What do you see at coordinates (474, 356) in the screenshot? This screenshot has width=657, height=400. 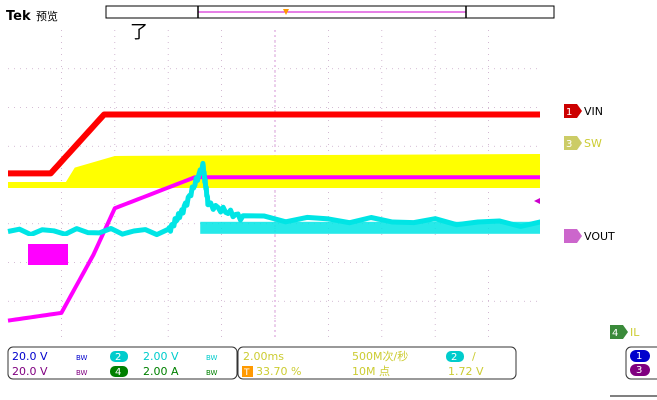 I see `trigger-slope-icon: /` at bounding box center [474, 356].